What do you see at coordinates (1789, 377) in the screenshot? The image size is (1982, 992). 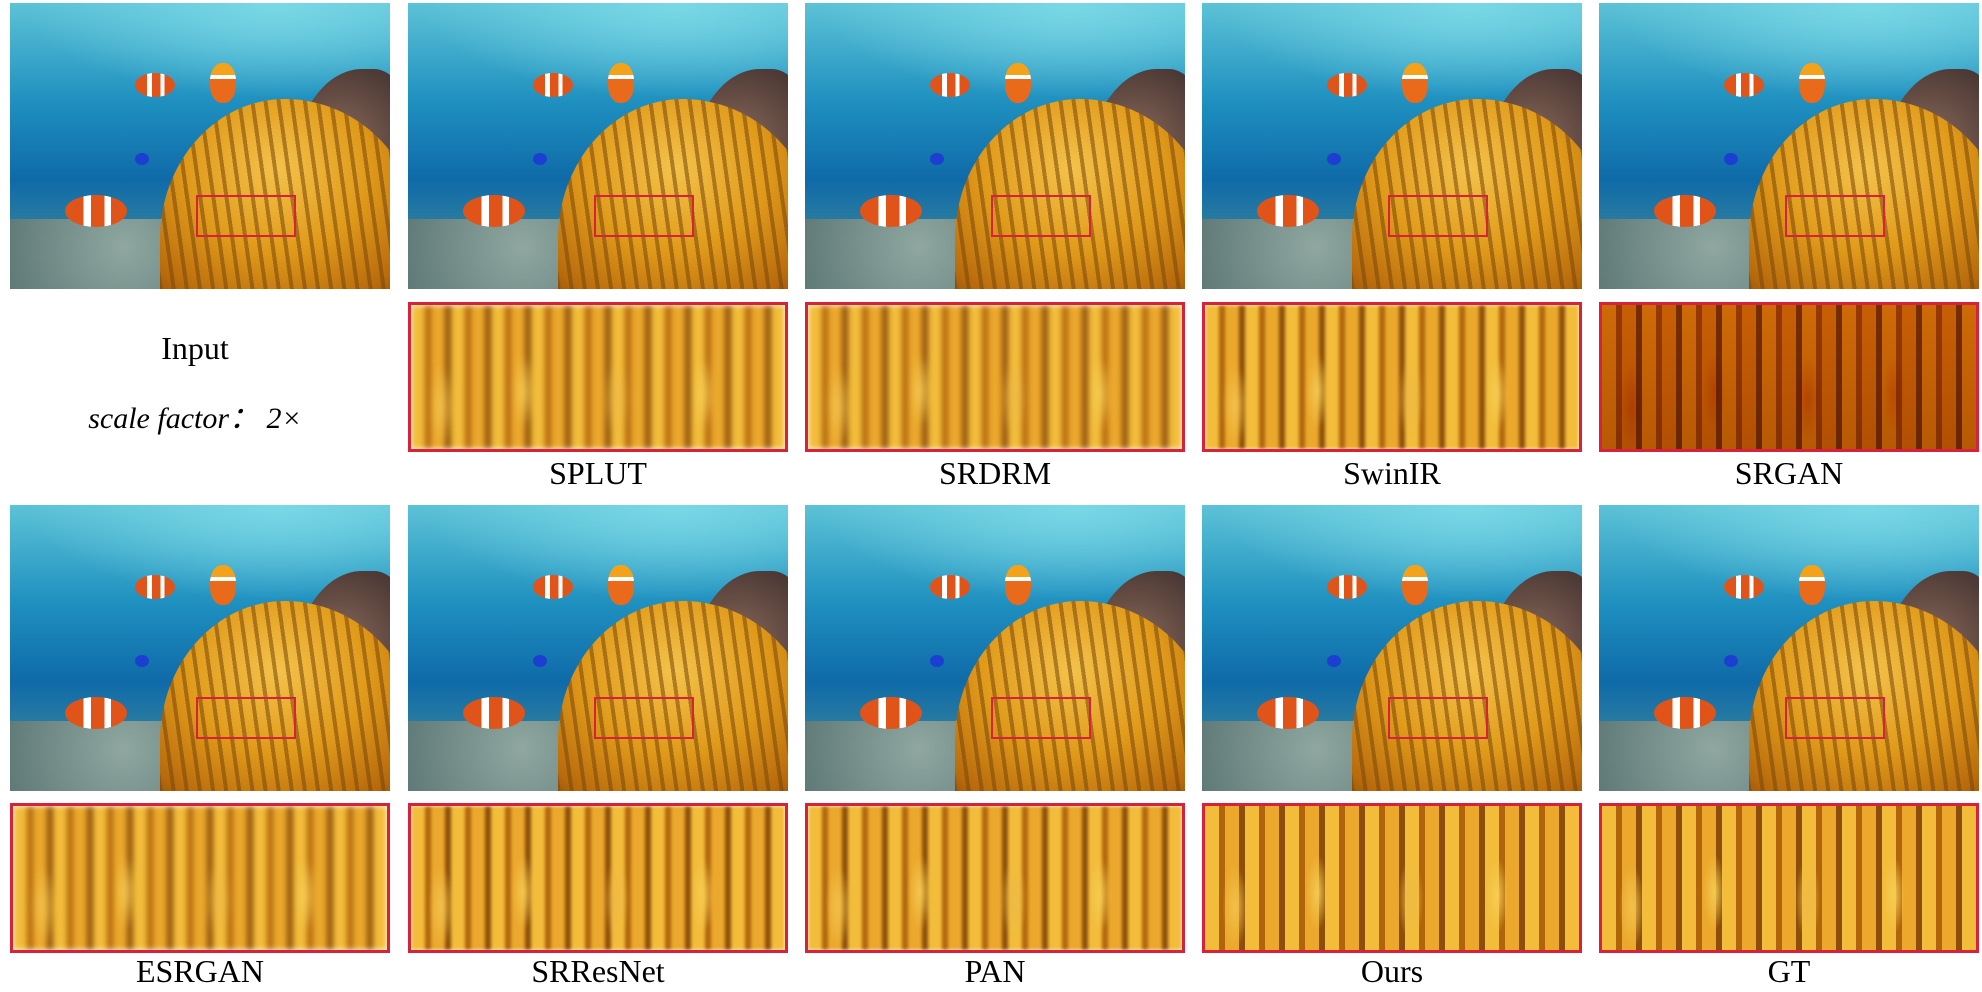 I see `crop-srgan` at bounding box center [1789, 377].